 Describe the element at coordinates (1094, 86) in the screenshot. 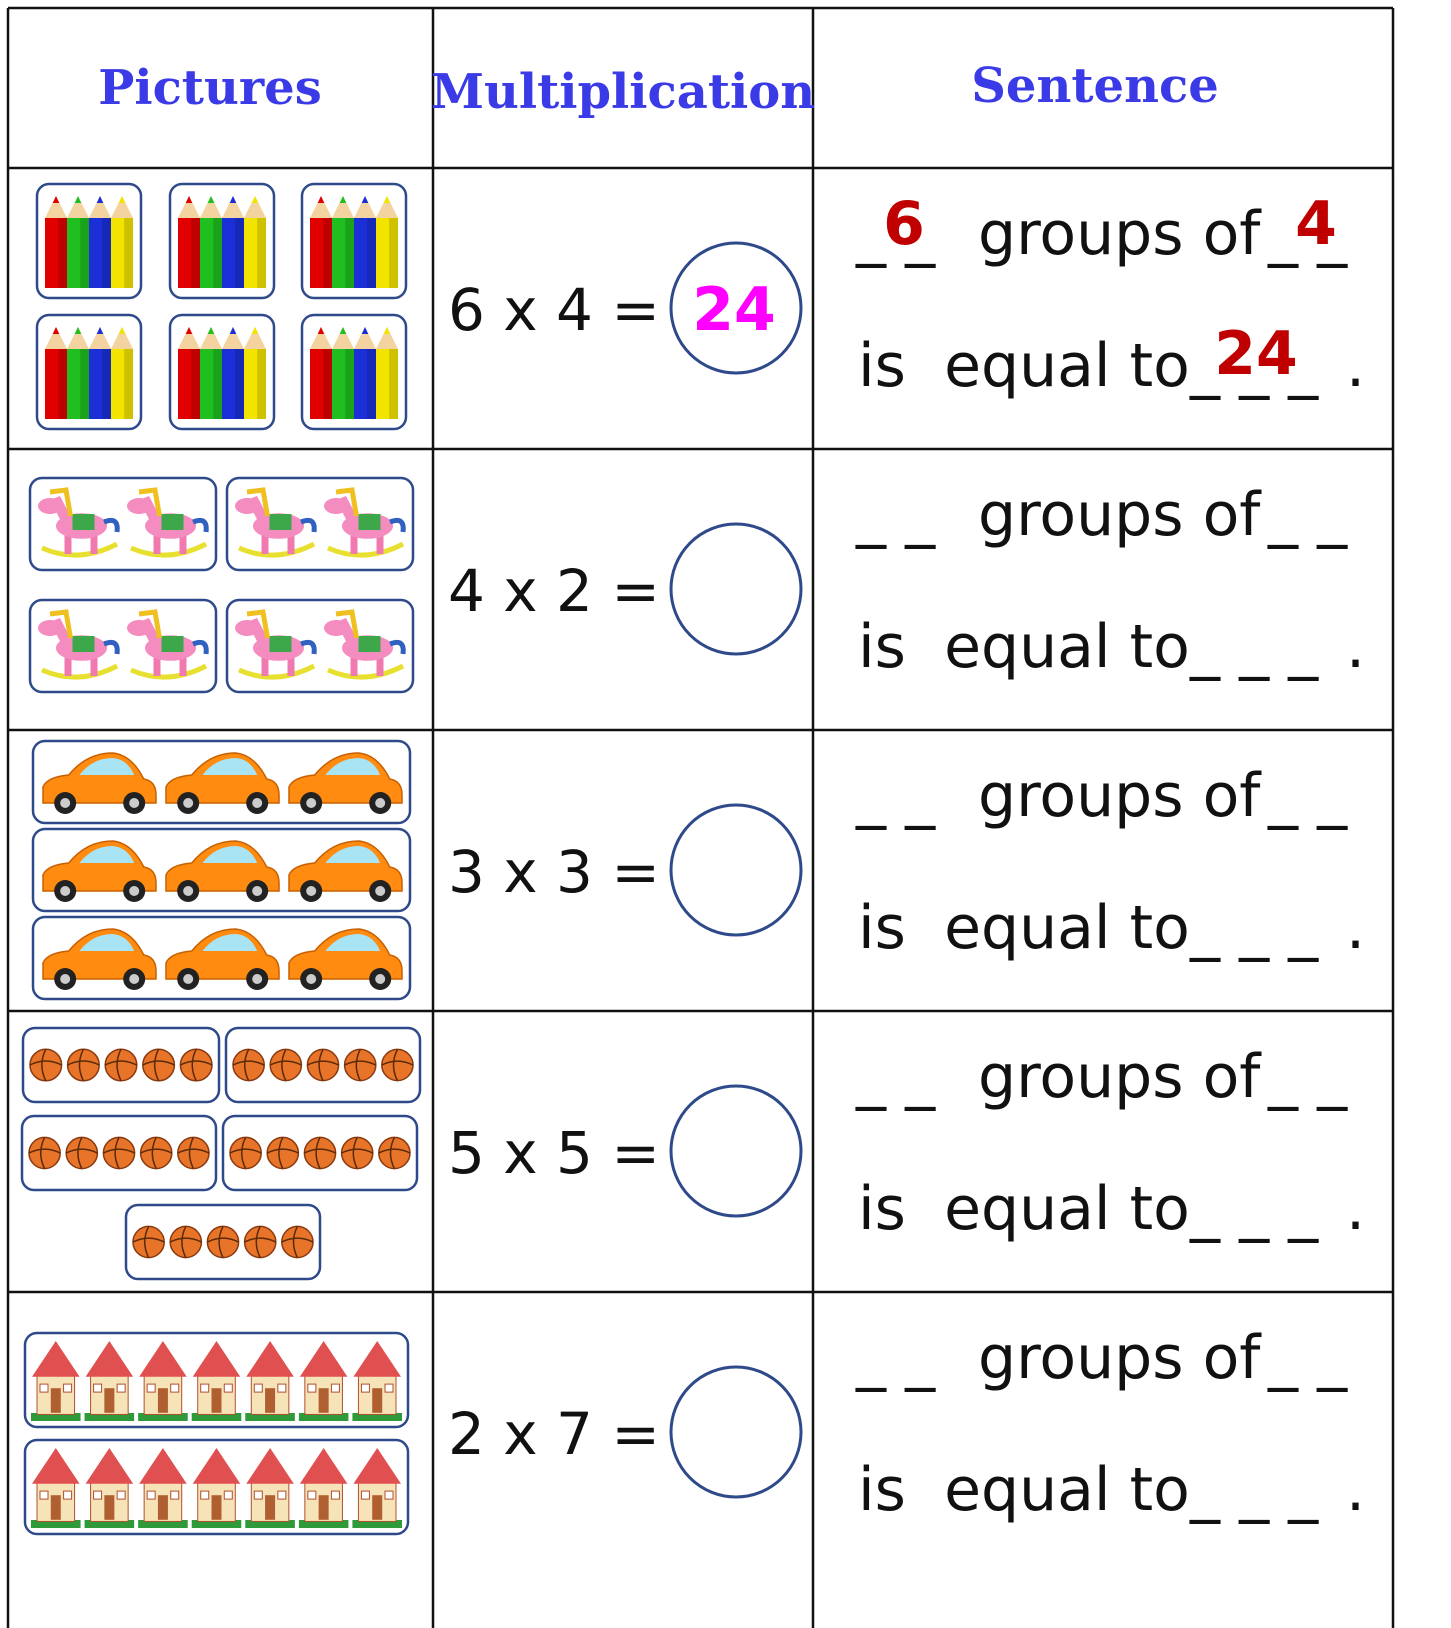

I see `header-sentence: Sentence` at that location.